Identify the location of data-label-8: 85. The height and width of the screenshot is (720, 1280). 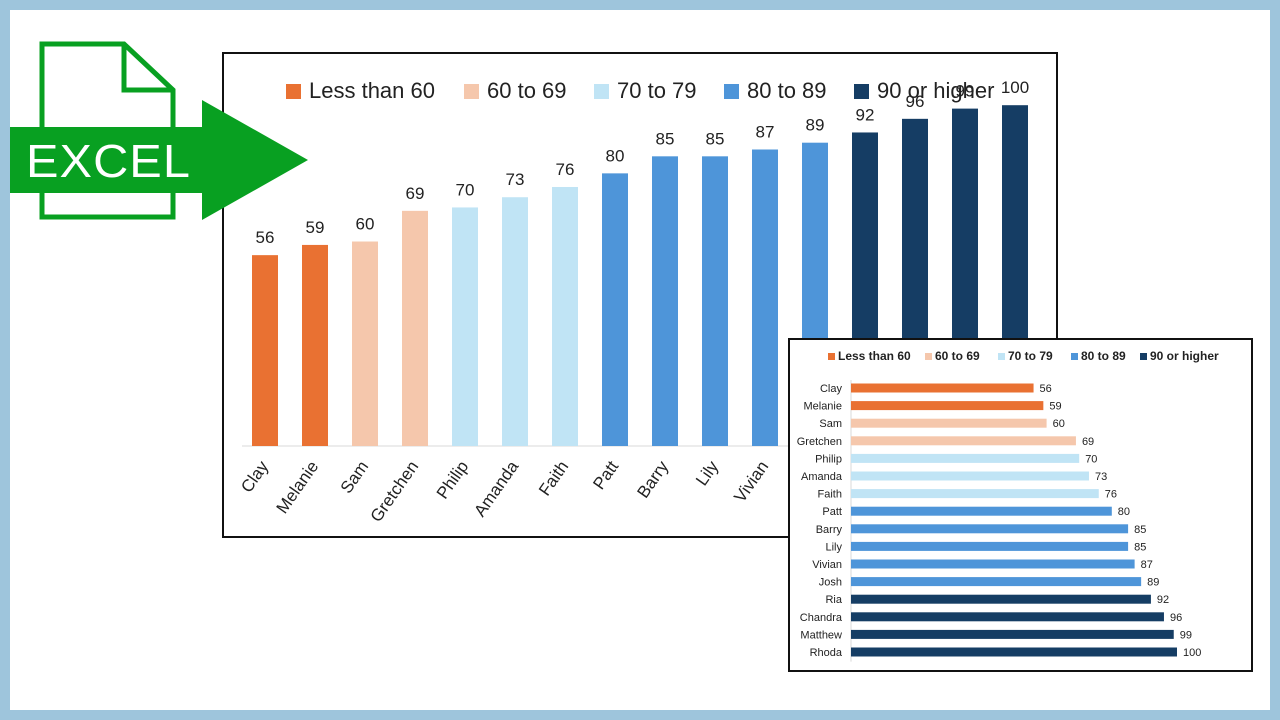
(1140, 530).